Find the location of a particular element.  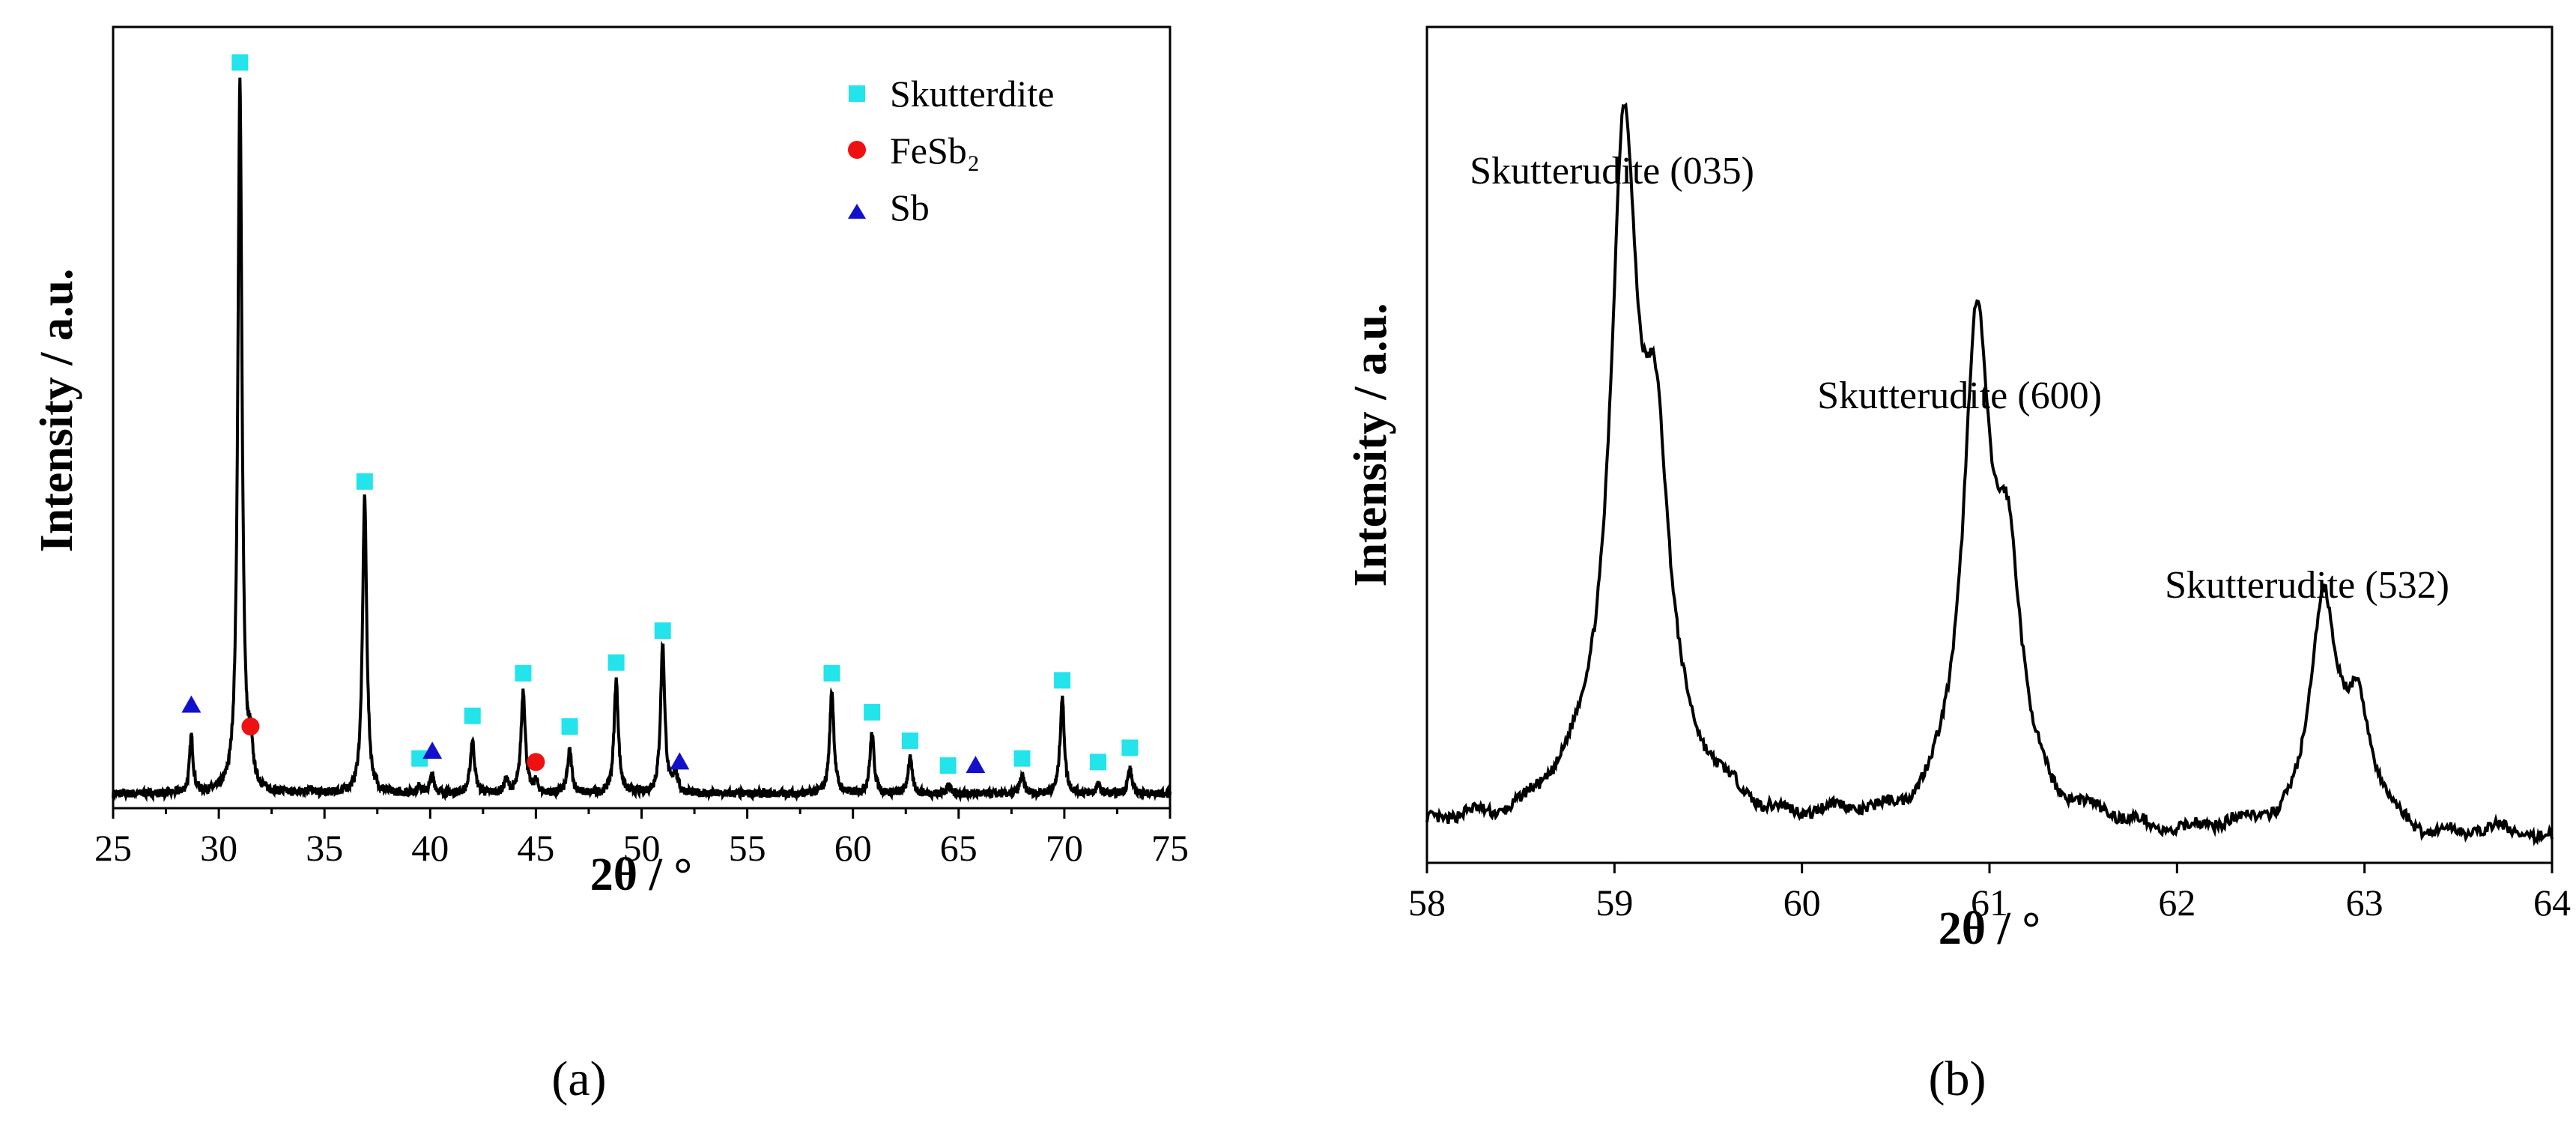

legend-sb-swatch is located at coordinates (857, 211).